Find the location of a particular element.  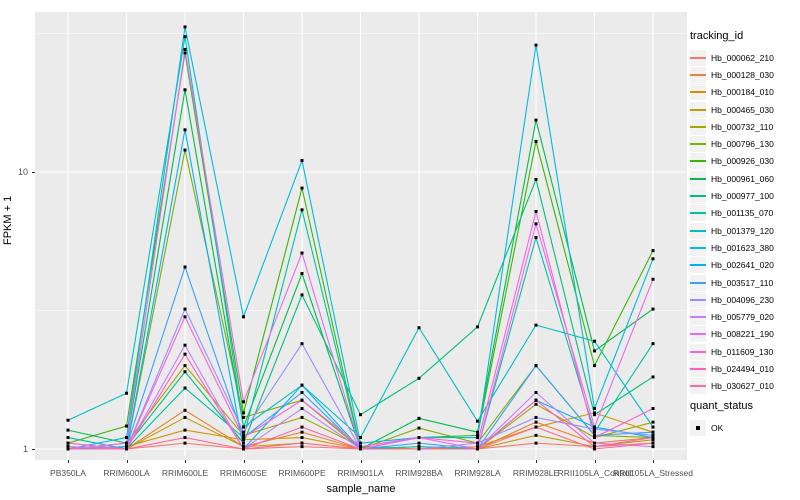

legend-item-Hb_001135_070: Hb_001135_070 is located at coordinates (745, 213).